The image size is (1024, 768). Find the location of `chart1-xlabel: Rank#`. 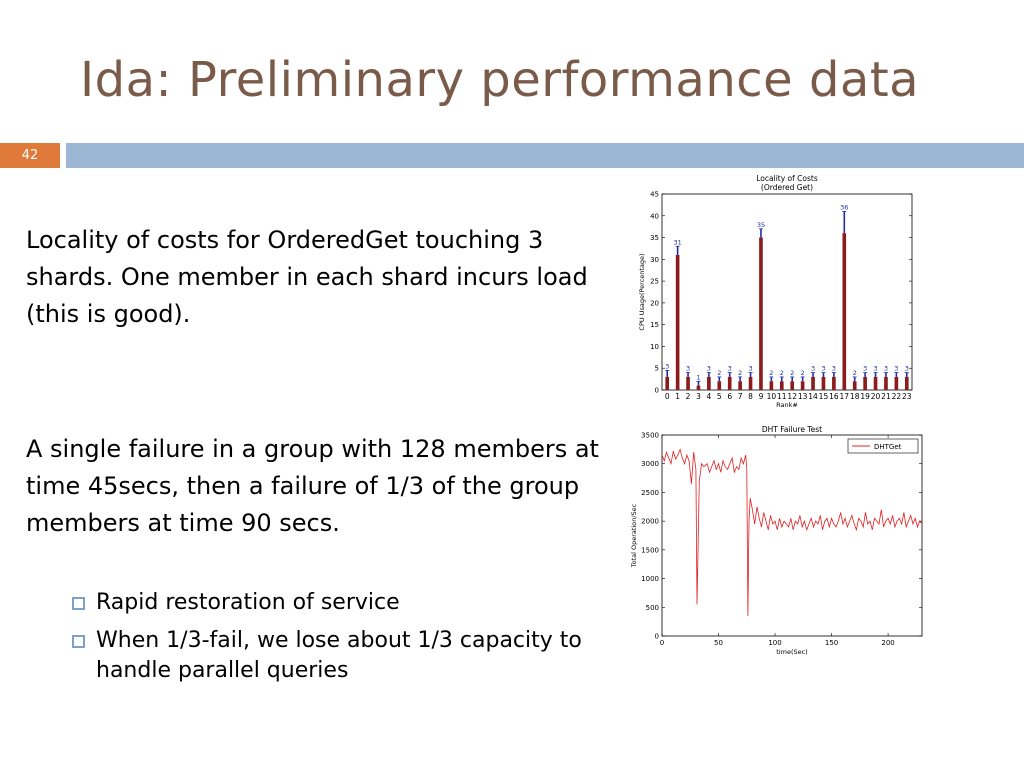

chart1-xlabel: Rank# is located at coordinates (787, 405).